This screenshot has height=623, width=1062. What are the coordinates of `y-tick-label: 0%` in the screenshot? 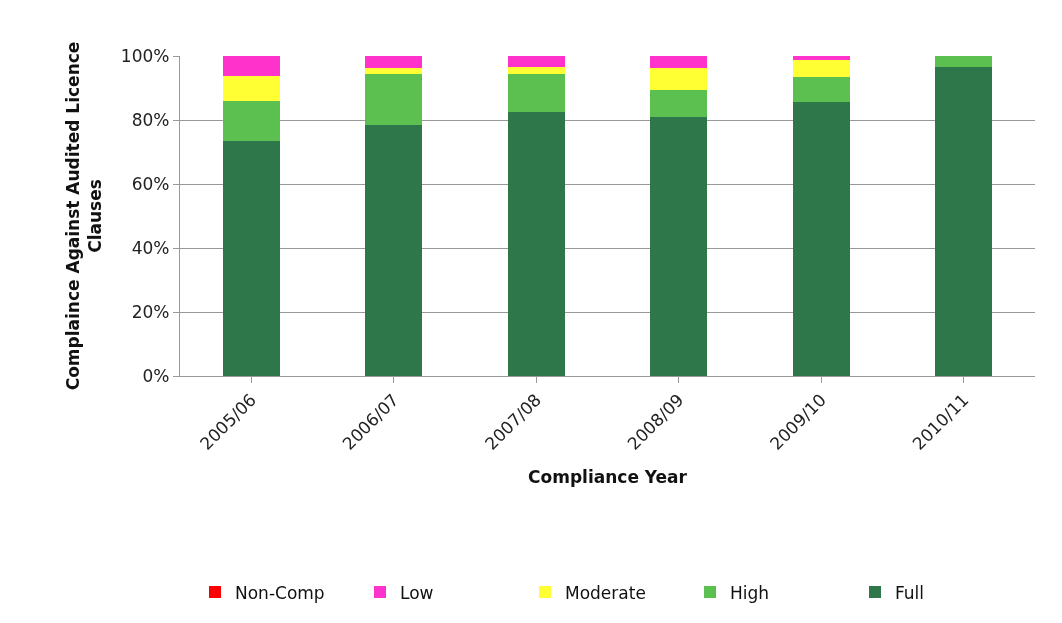 It's located at (156, 375).